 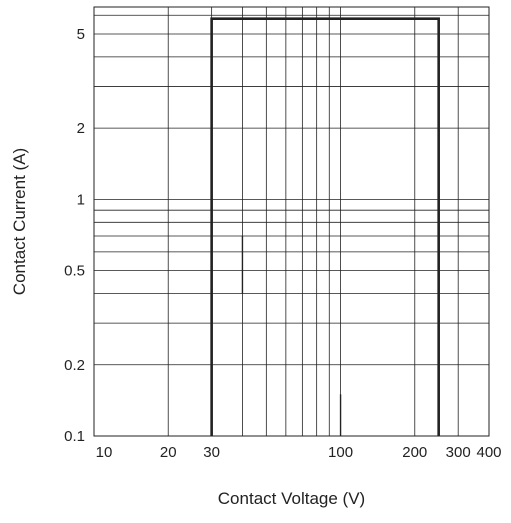 I want to click on y-tick-label: 1, so click(x=81, y=199).